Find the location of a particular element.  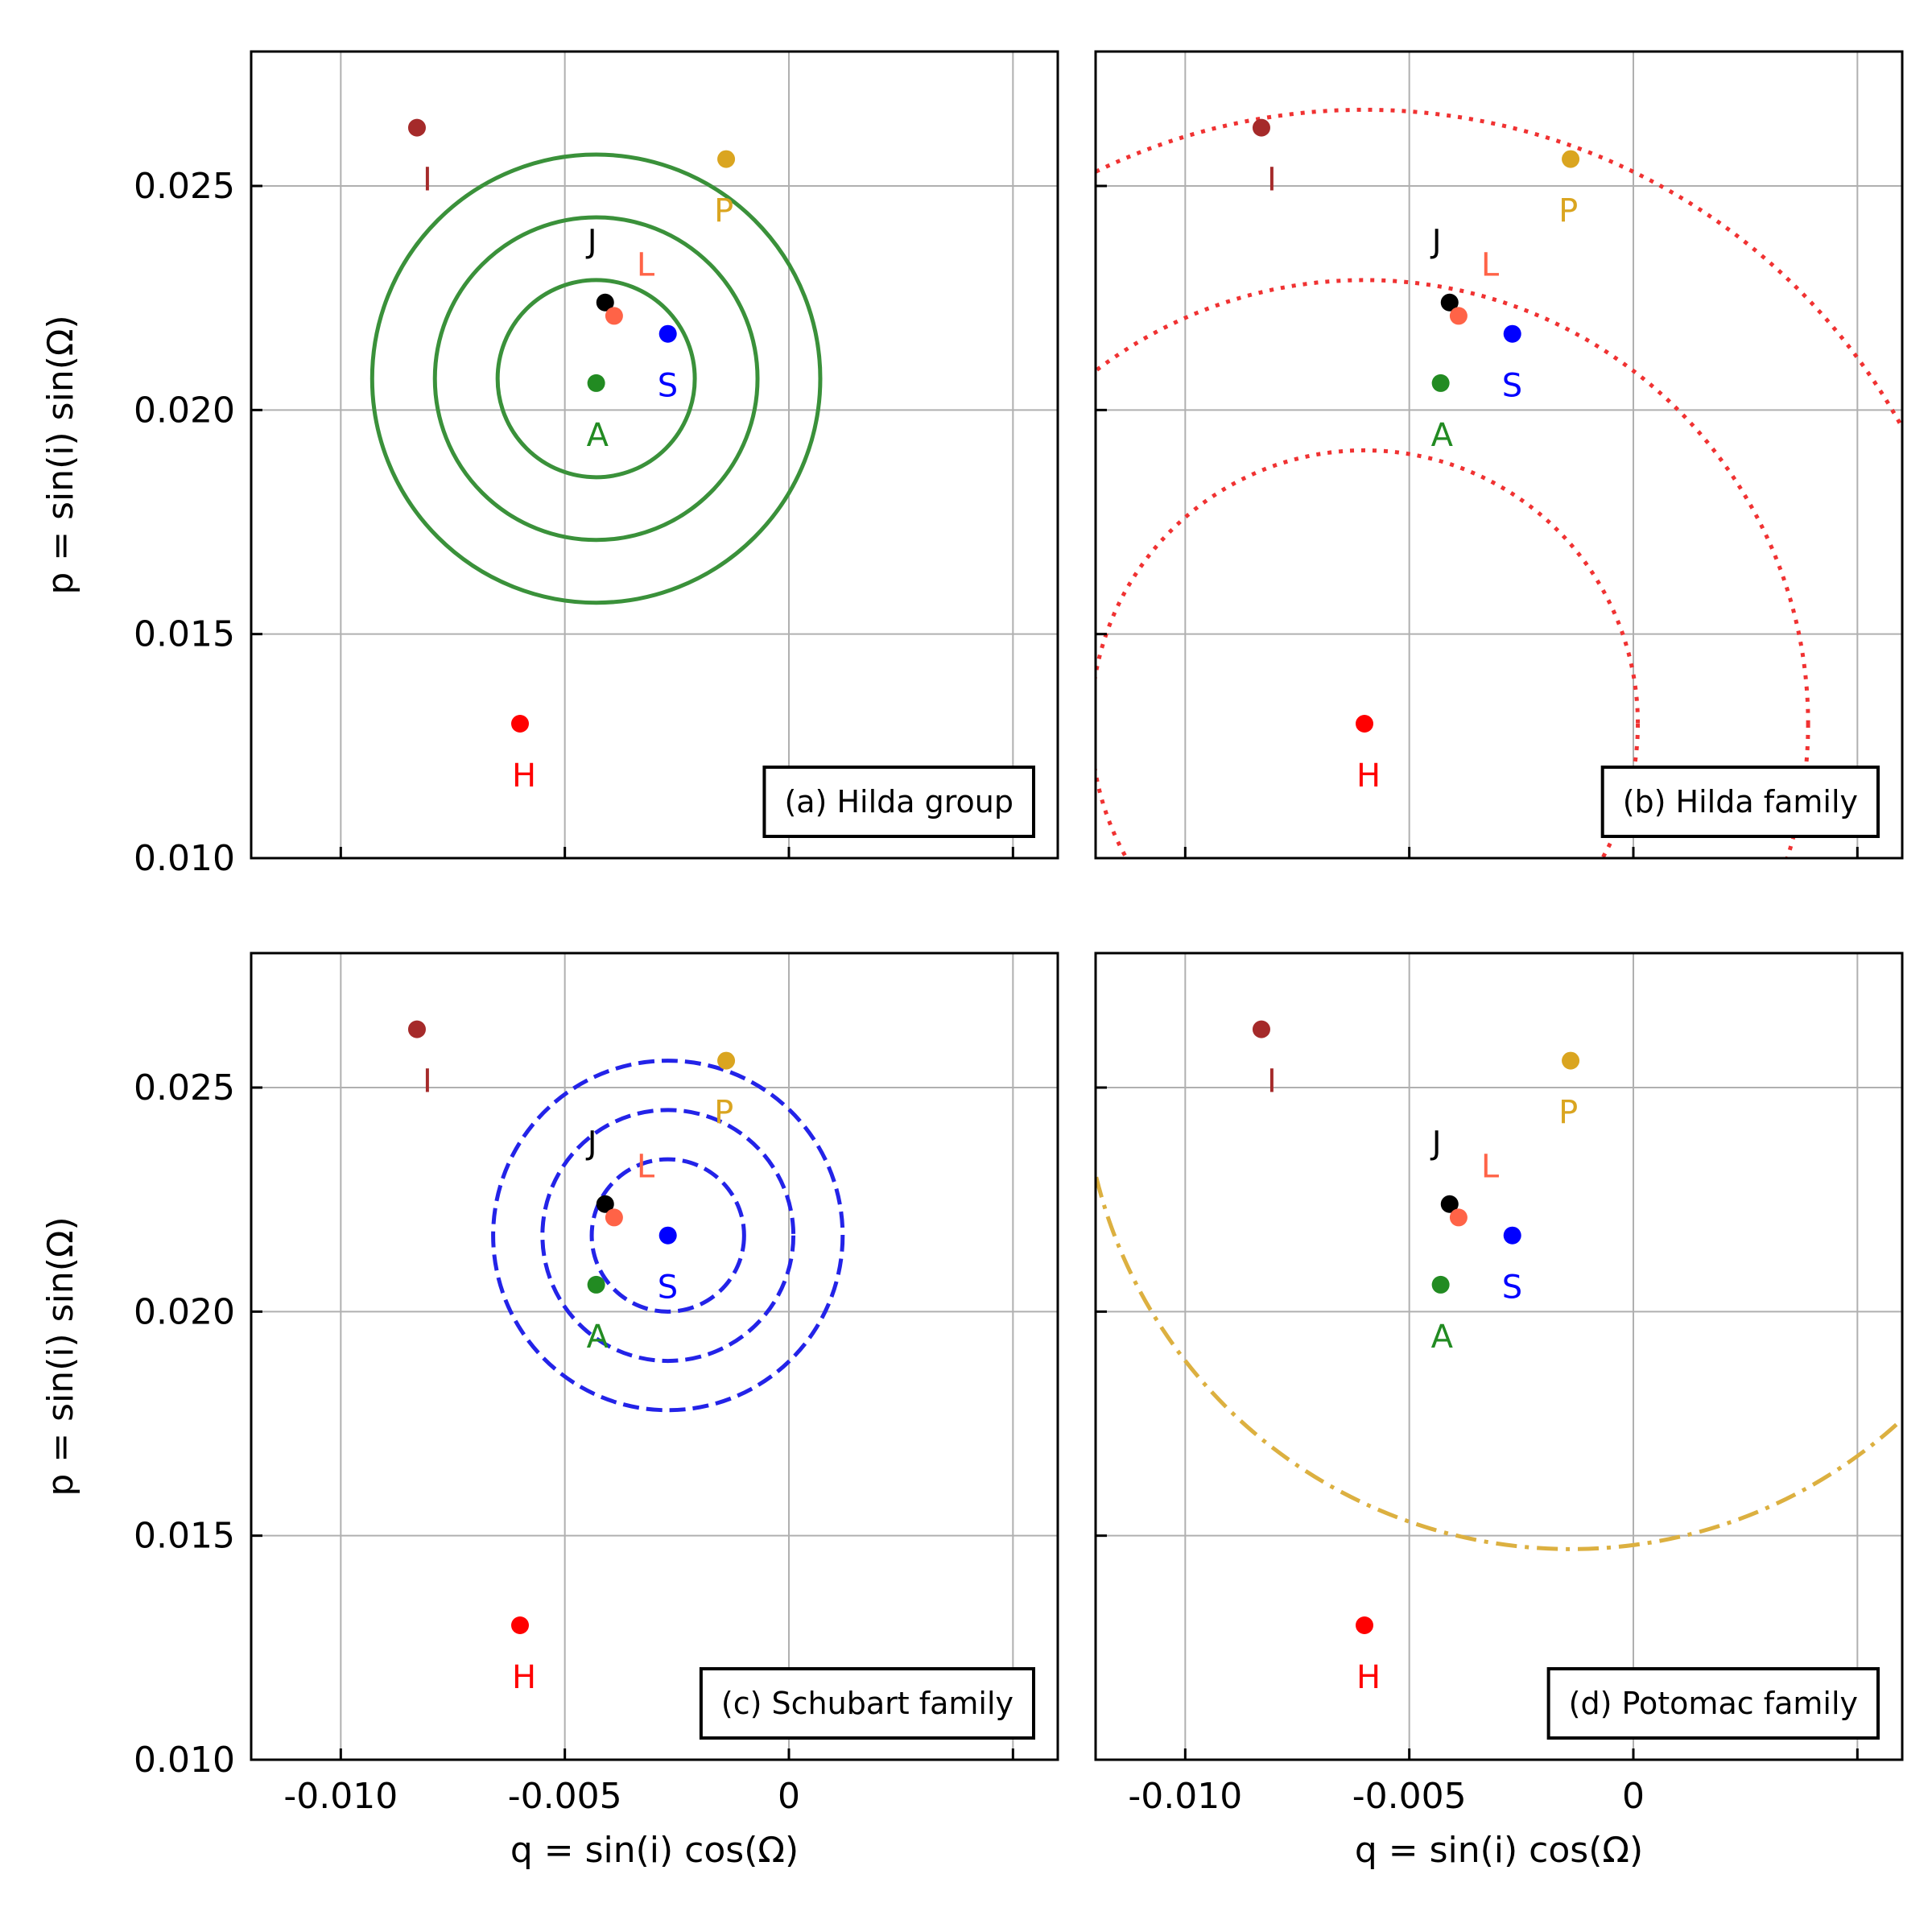

legend-label: (b) Hilda family is located at coordinates (1740, 801).